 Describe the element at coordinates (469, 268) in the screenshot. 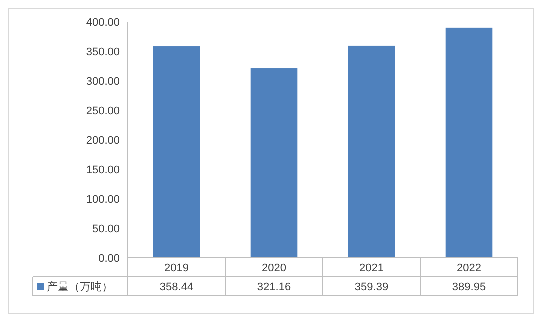

I see `x-tick-label: 2022` at that location.